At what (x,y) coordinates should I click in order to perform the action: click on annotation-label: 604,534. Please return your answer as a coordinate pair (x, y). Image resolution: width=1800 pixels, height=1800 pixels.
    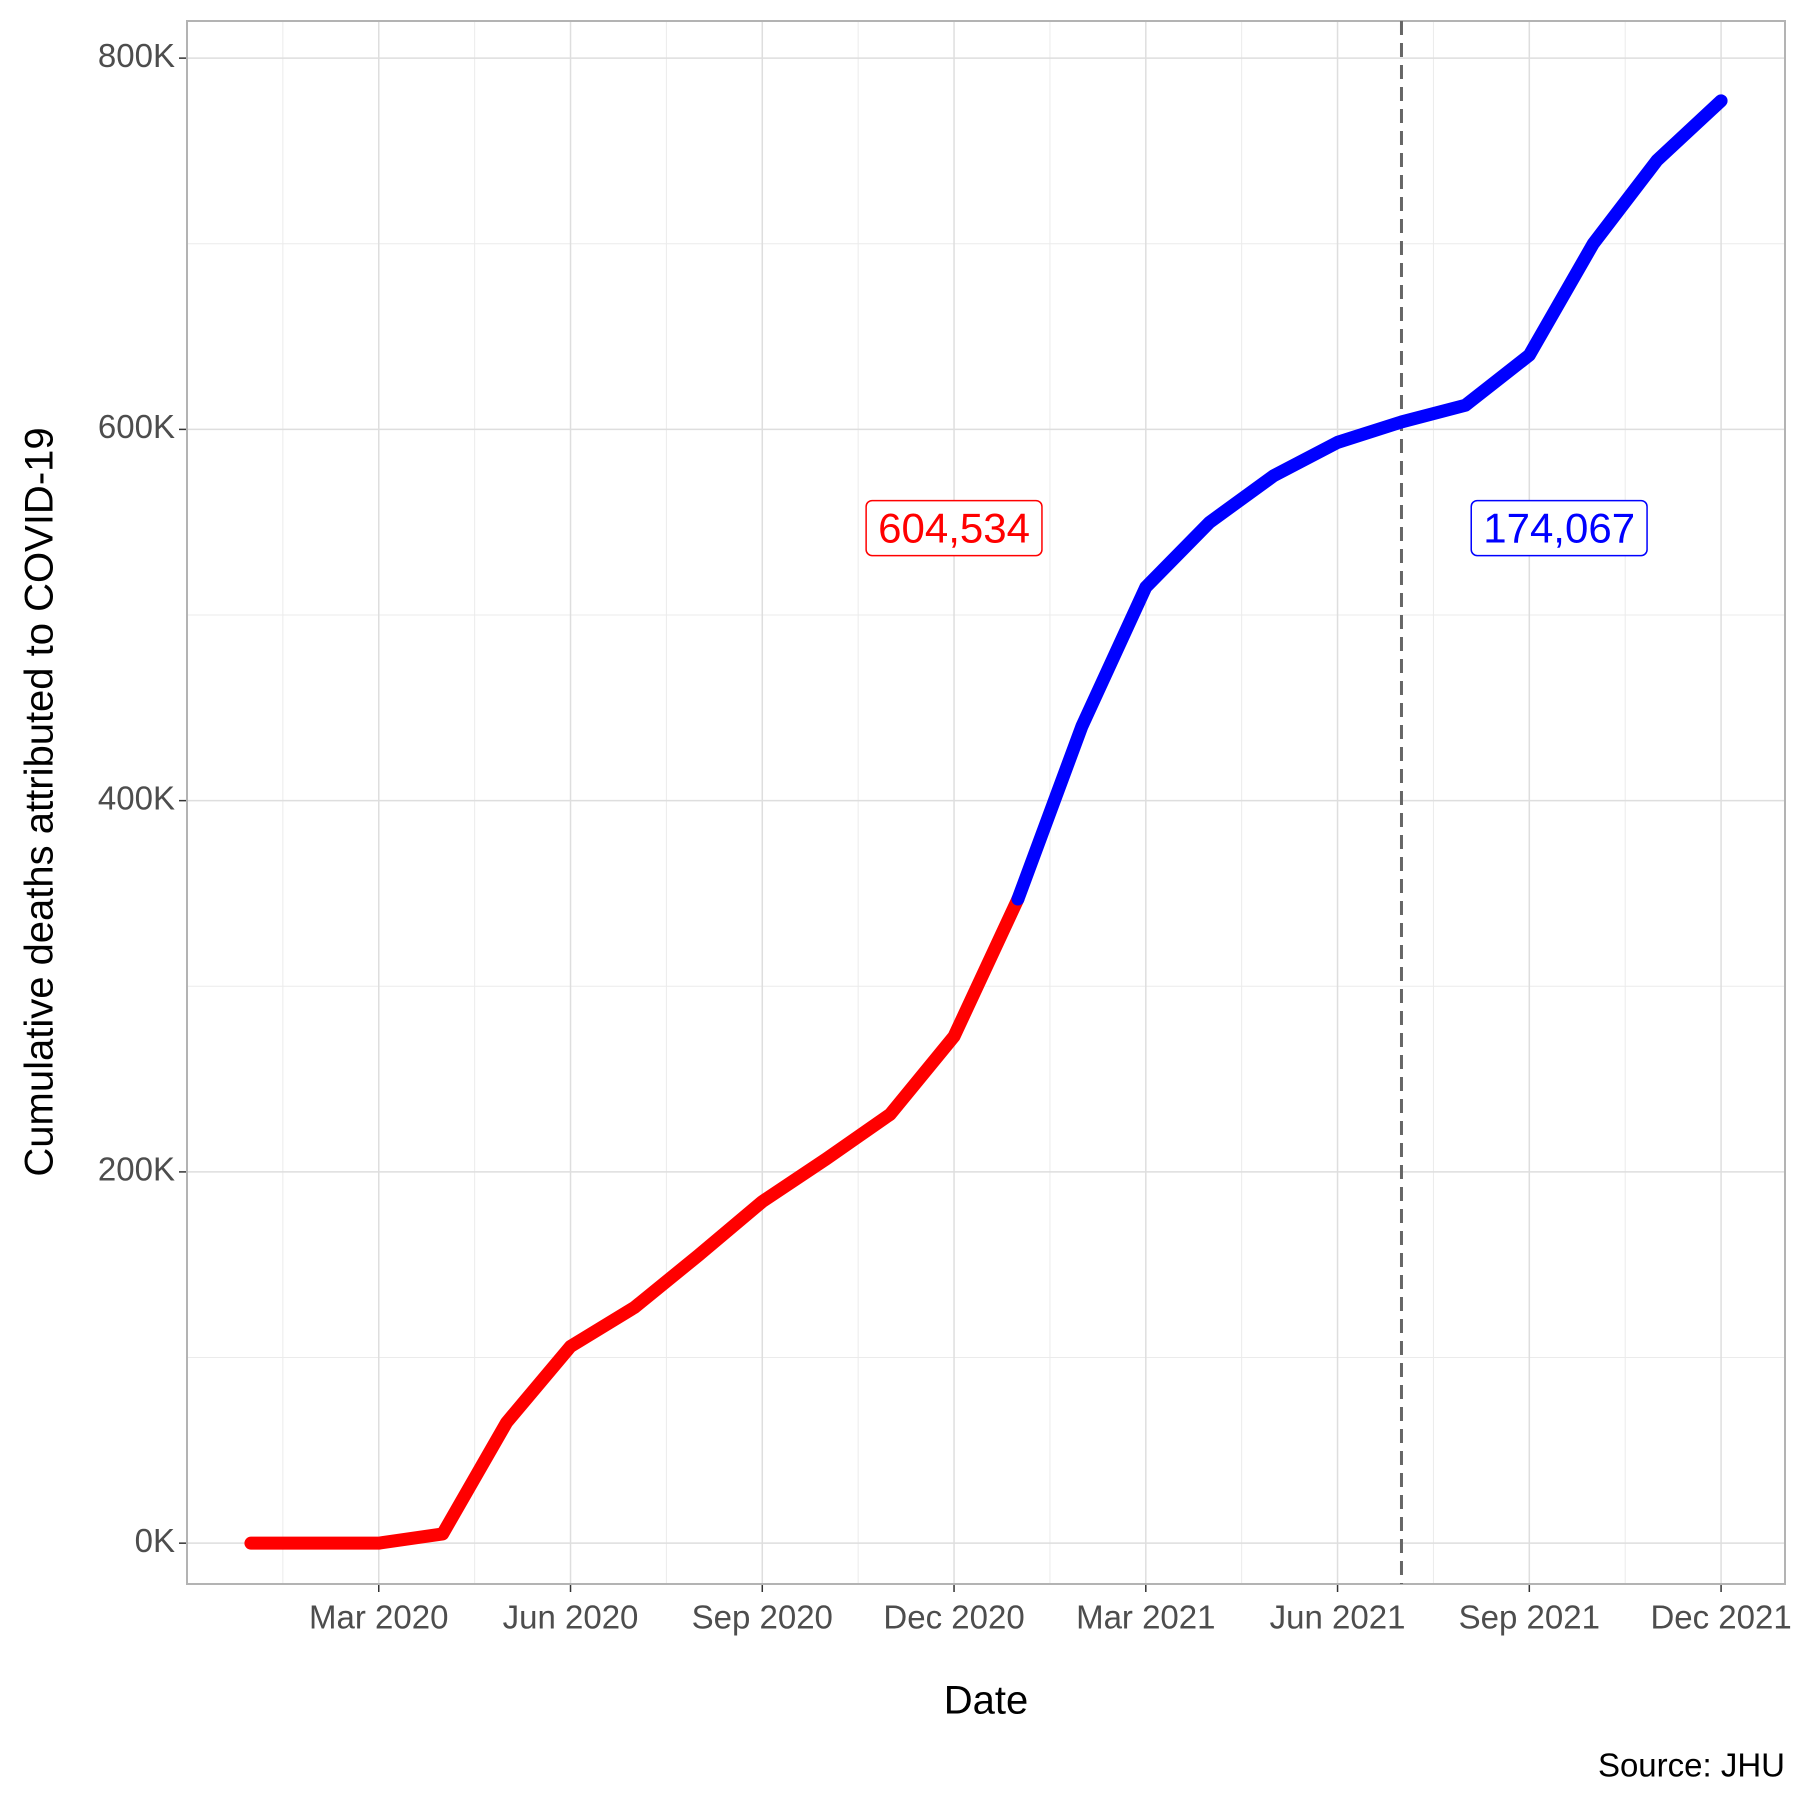
    Looking at the image, I should click on (954, 528).